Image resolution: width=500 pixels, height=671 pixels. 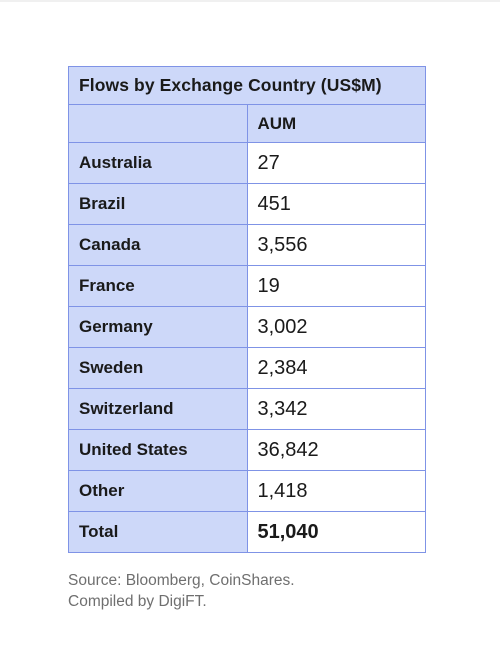 What do you see at coordinates (158, 409) in the screenshot?
I see `country-cell: Switzerland` at bounding box center [158, 409].